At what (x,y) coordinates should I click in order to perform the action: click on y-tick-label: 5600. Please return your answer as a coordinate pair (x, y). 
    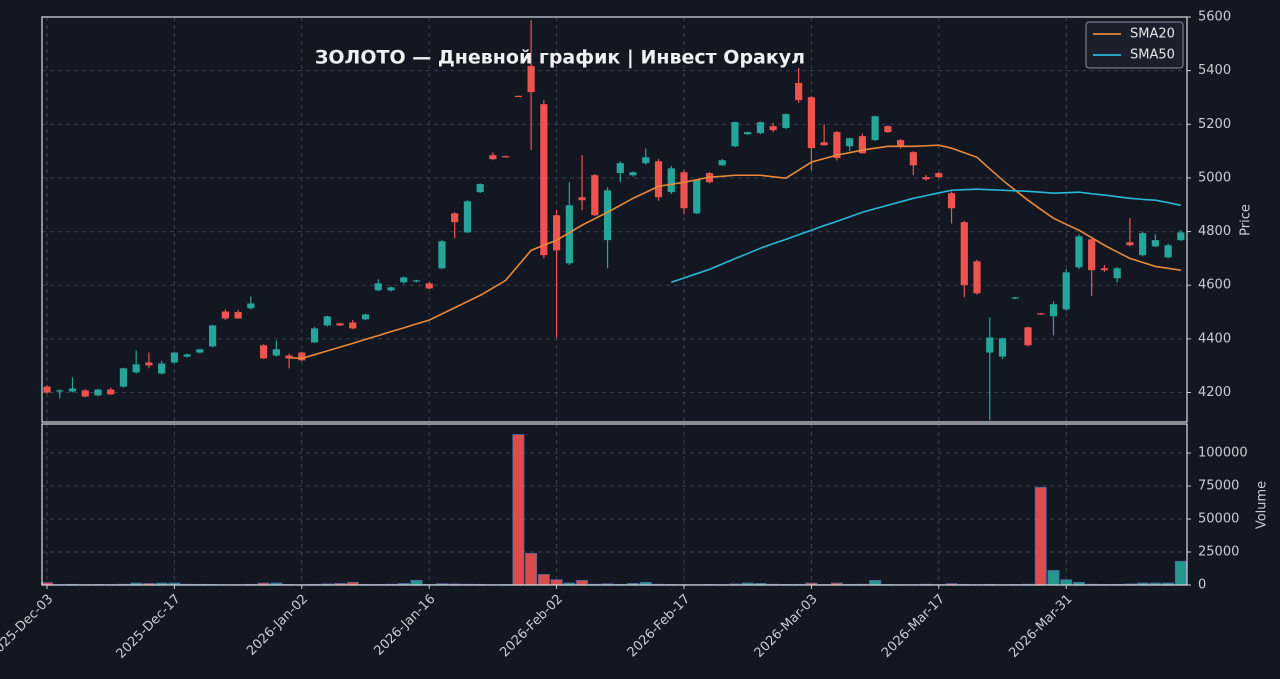
    Looking at the image, I should click on (1214, 17).